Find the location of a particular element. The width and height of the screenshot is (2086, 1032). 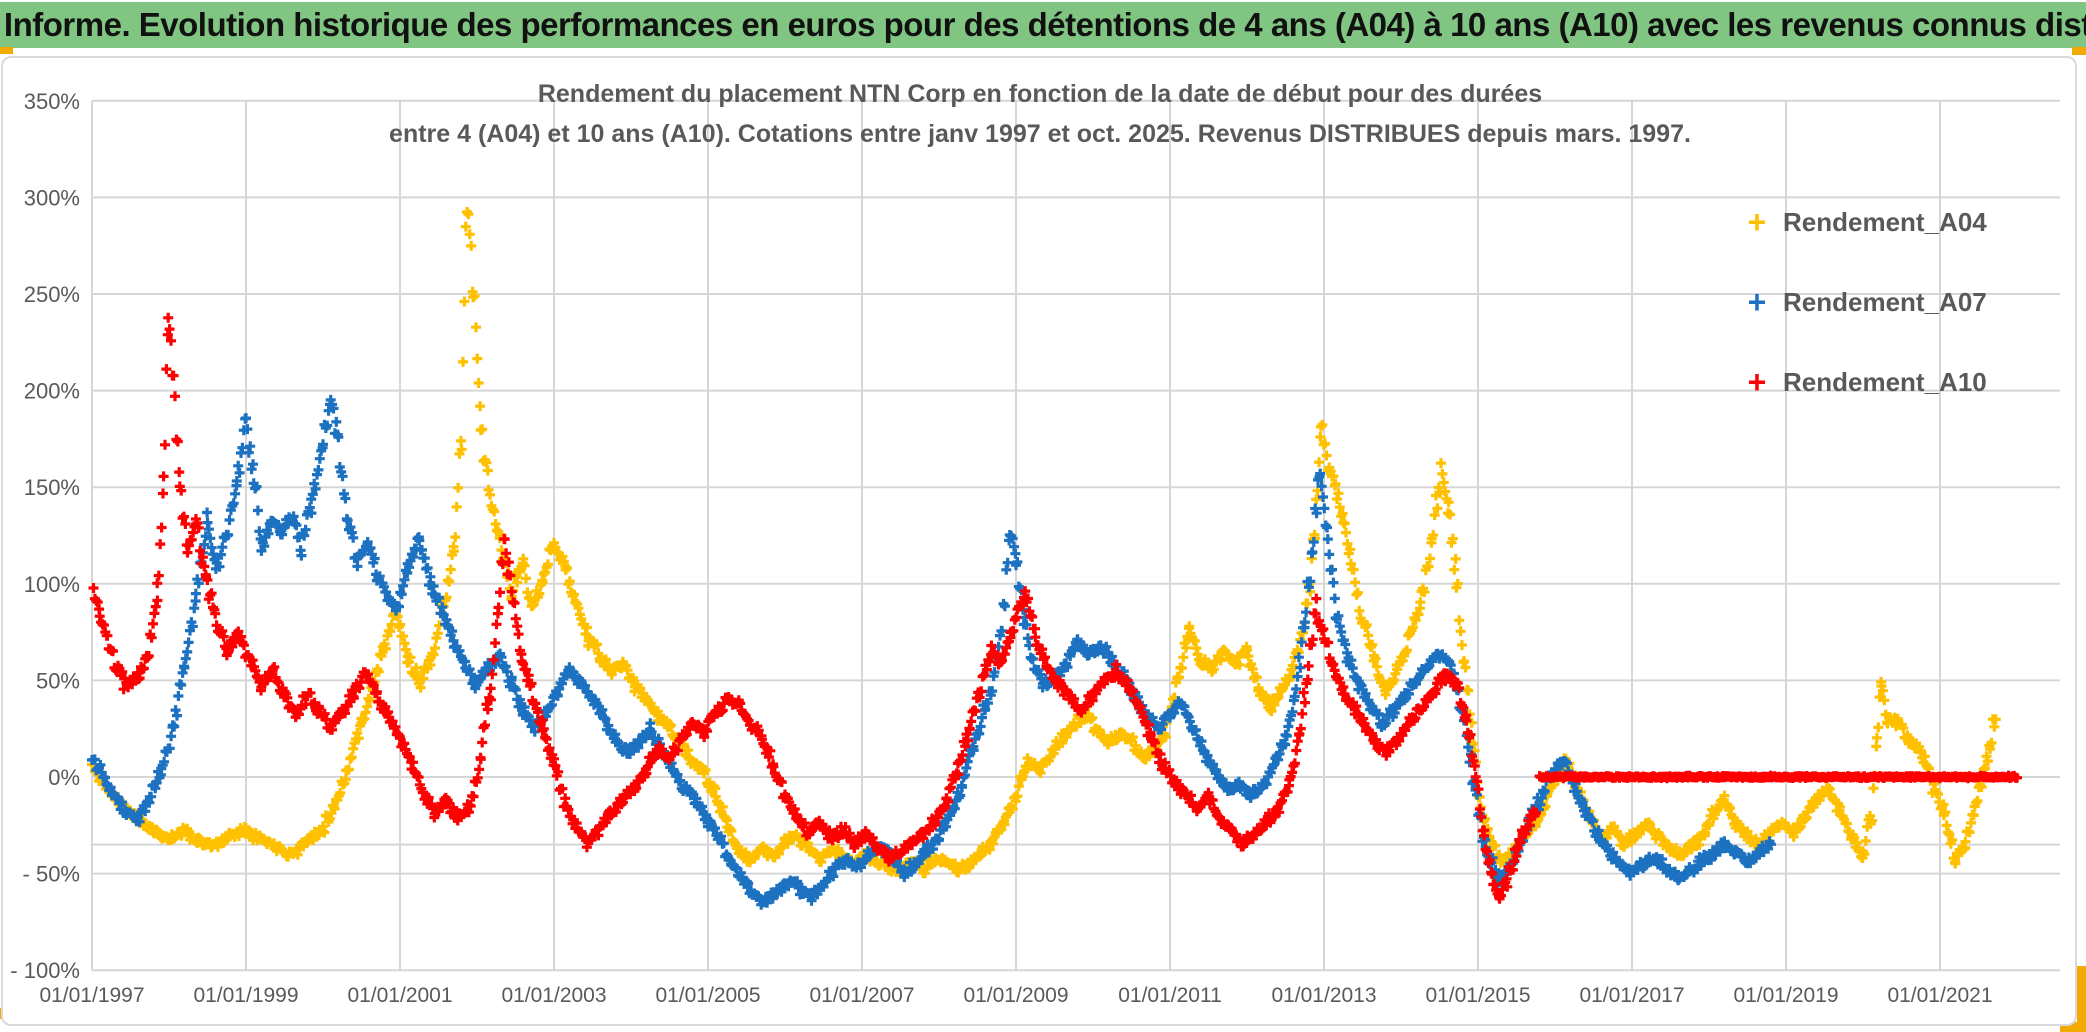

y-axis-tick-label: 250% is located at coordinates (52, 294).